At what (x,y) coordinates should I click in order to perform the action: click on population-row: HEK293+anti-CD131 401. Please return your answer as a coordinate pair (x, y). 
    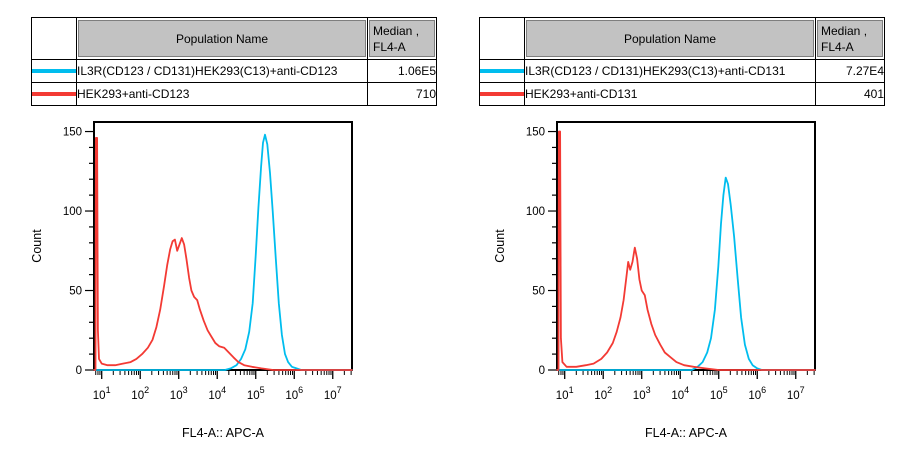
    Looking at the image, I should click on (682, 94).